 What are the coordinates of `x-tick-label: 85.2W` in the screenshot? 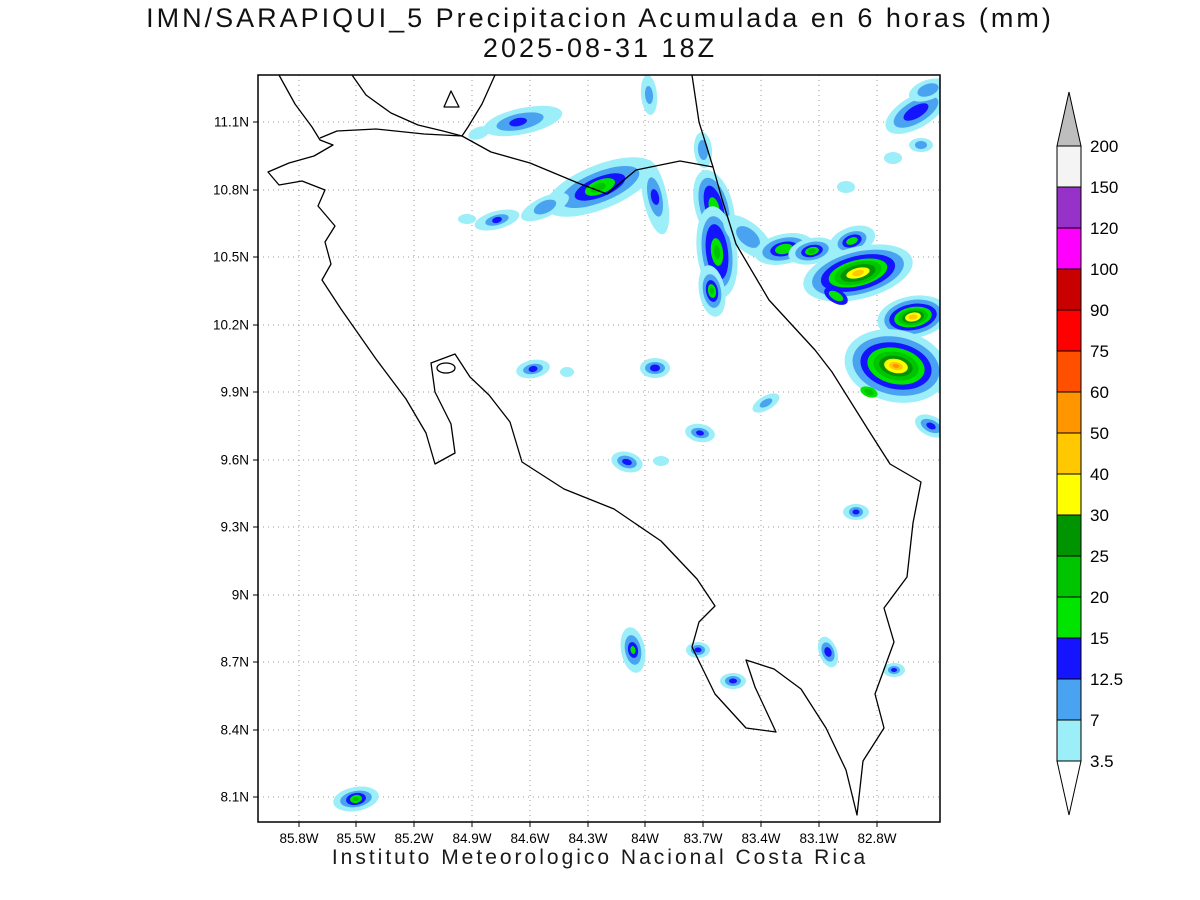 It's located at (413, 838).